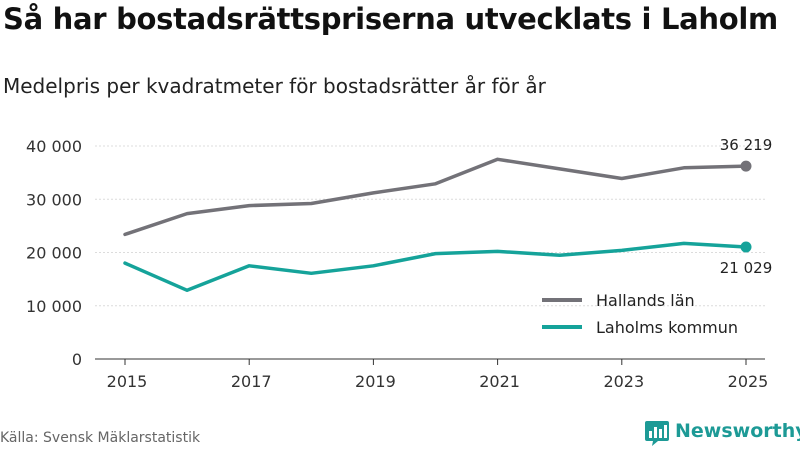 The image size is (800, 450). What do you see at coordinates (435, 267) in the screenshot?
I see `series-line-laholm` at bounding box center [435, 267].